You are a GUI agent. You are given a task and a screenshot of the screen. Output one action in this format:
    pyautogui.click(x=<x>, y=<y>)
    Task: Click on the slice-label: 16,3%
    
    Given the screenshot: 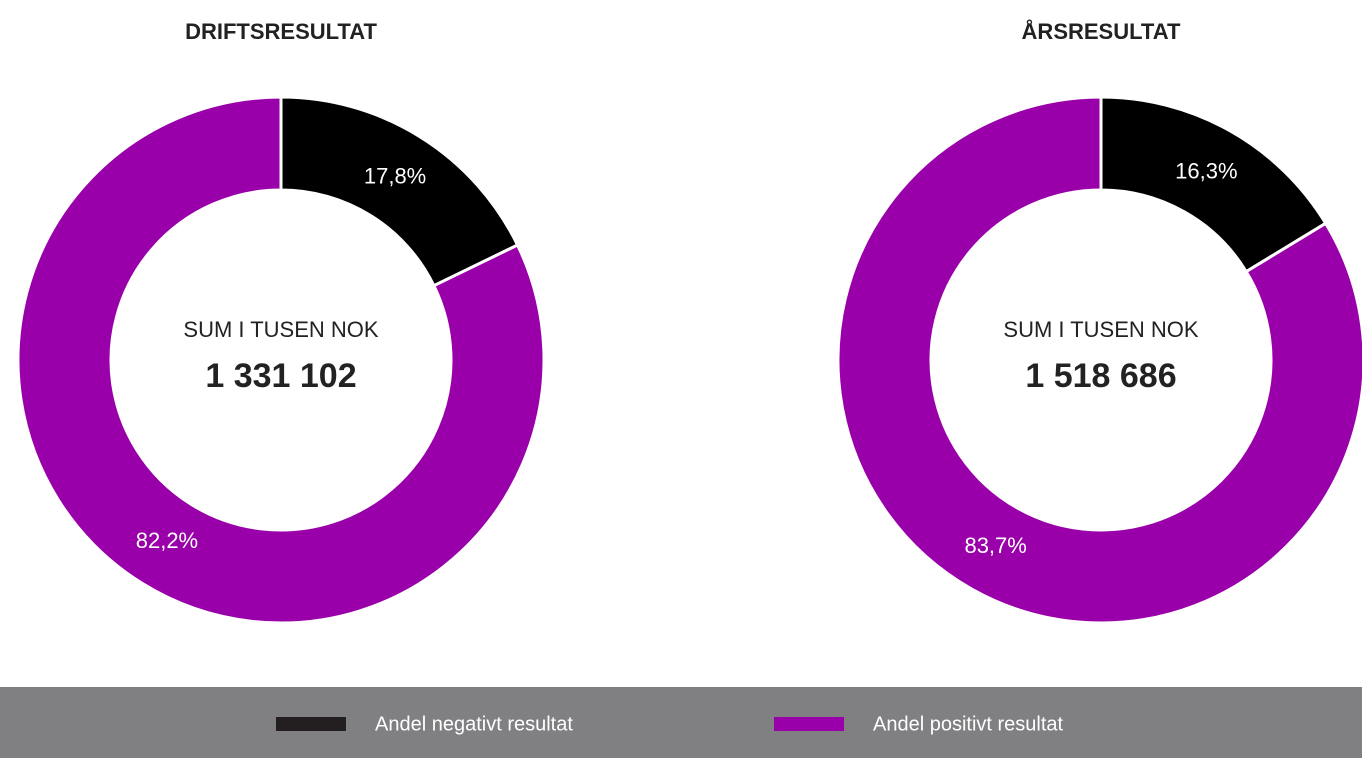 What is the action you would take?
    pyautogui.click(x=1206, y=170)
    